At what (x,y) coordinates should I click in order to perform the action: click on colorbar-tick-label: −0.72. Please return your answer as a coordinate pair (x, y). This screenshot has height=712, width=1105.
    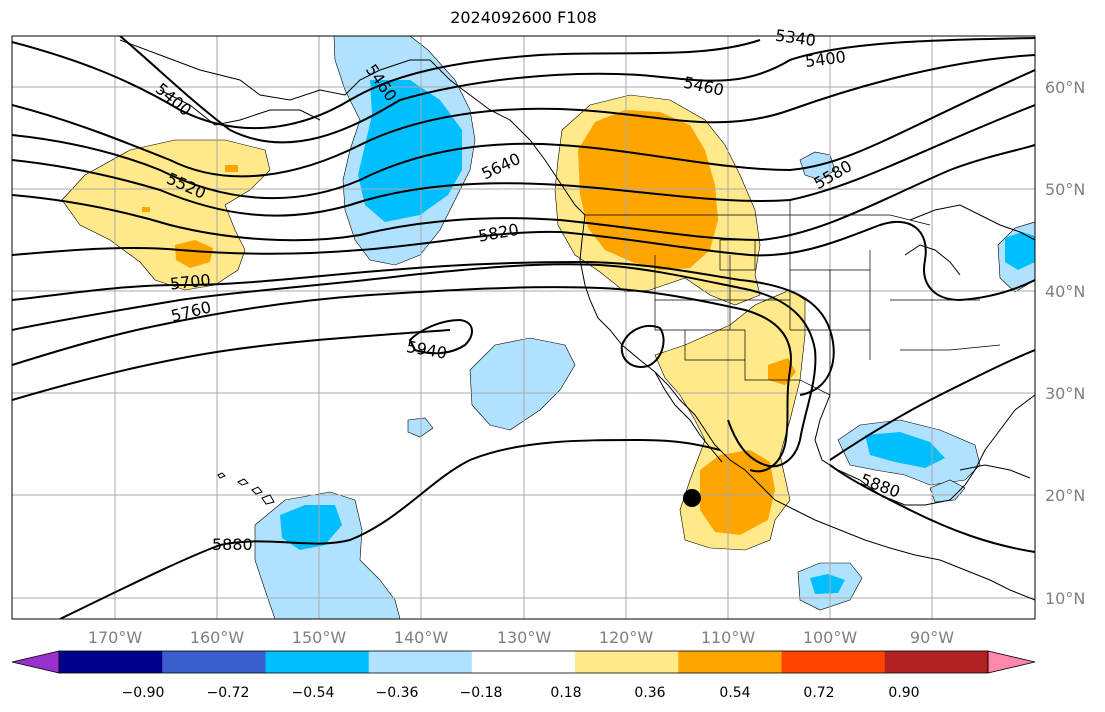
    Looking at the image, I should click on (228, 693).